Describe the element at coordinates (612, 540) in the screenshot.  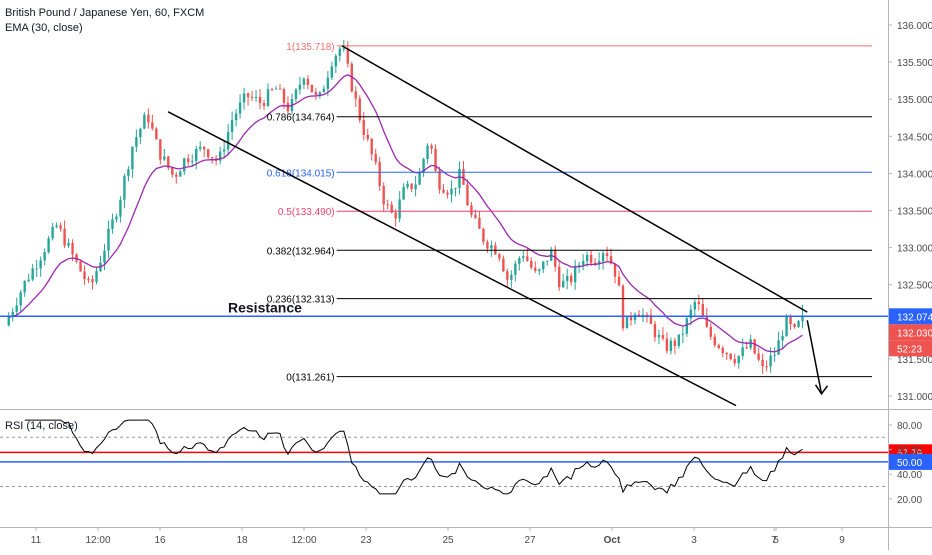
I see `time-tick-label: Oct` at that location.